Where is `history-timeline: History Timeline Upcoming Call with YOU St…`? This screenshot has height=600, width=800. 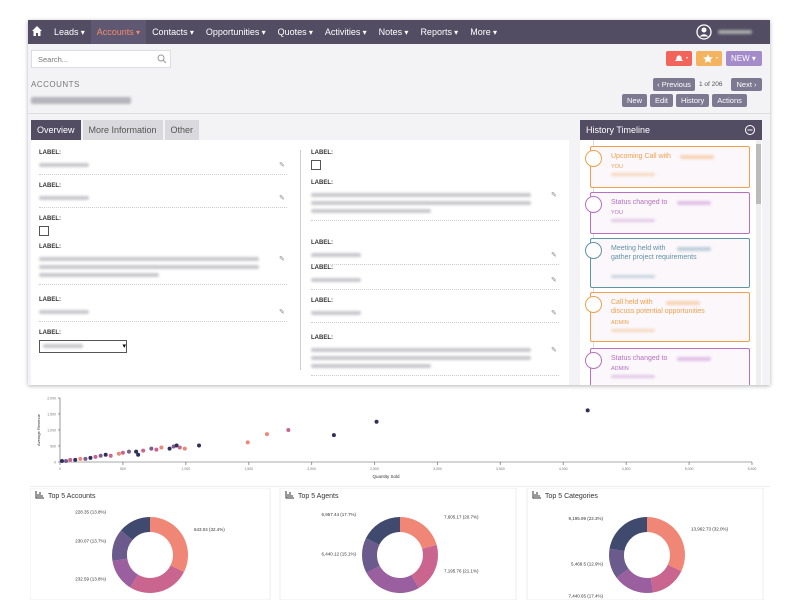 history-timeline: History Timeline Upcoming Call with YOU St… is located at coordinates (671, 252).